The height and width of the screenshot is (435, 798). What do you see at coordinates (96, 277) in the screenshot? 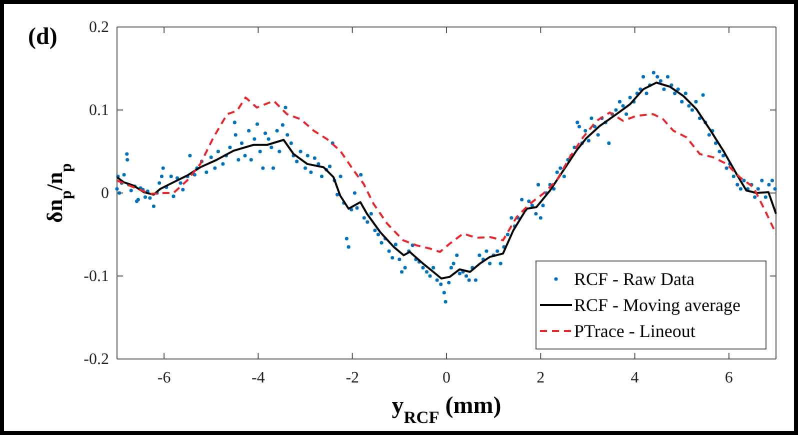
I see `y-tick-label: -0.1` at bounding box center [96, 277].